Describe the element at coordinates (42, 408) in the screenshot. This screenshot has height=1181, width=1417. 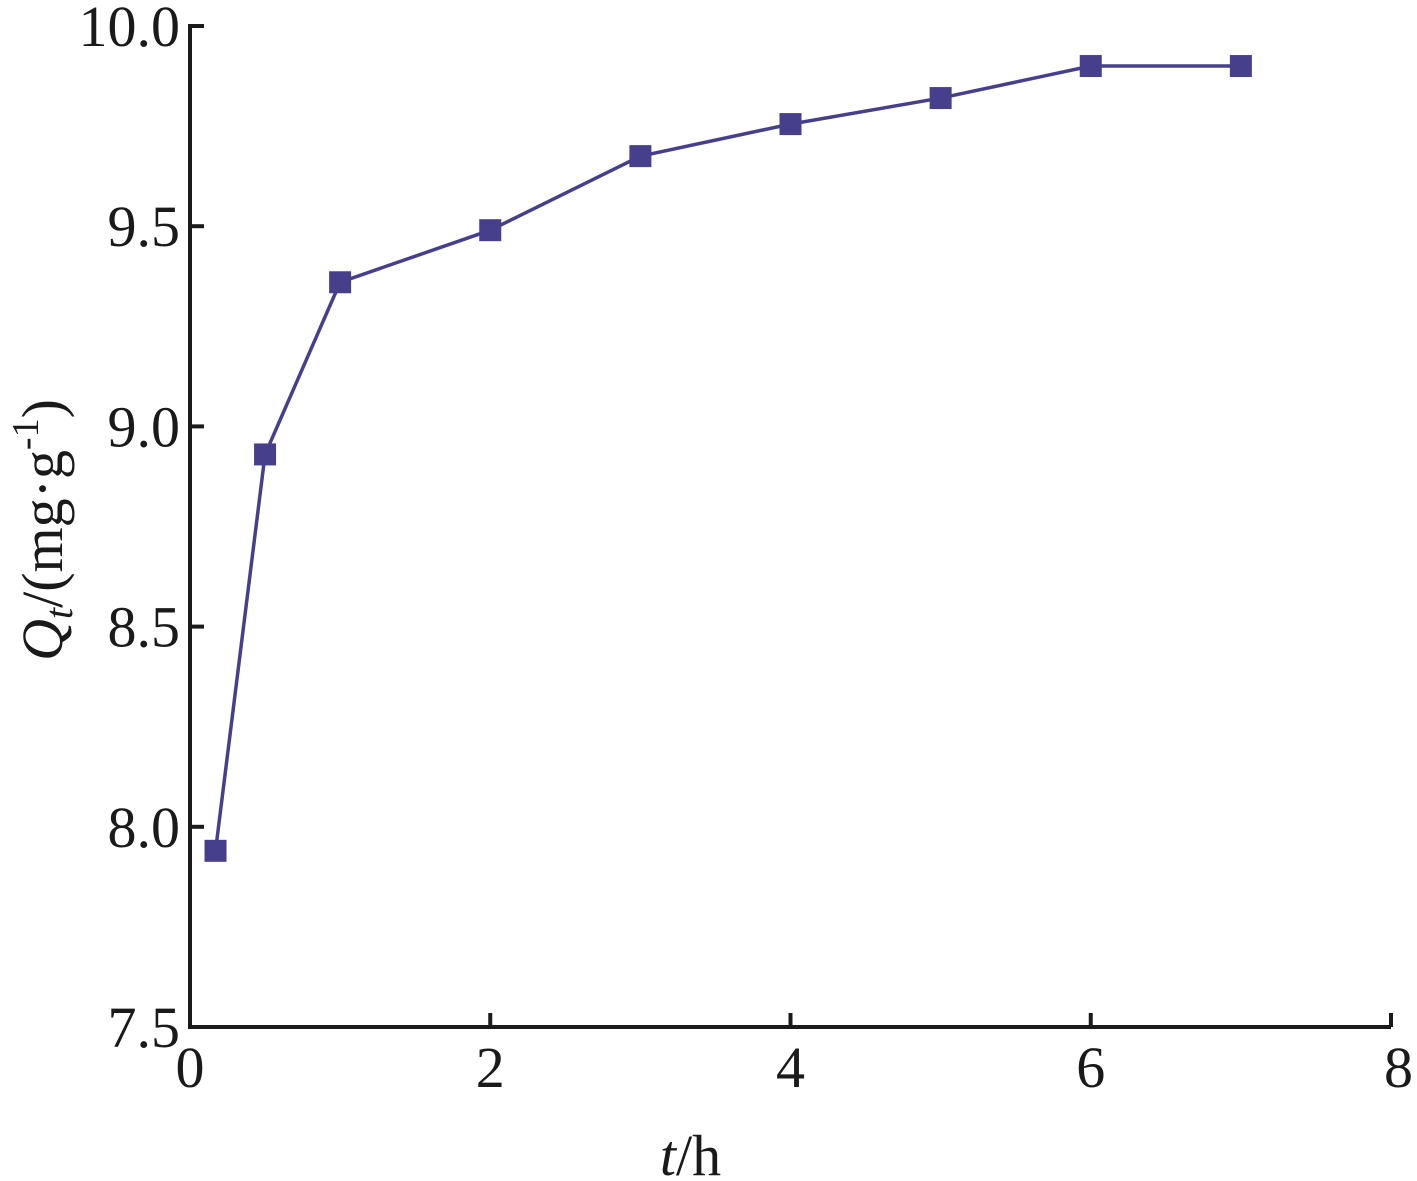
I see `y-axis-unit-post: )` at that location.